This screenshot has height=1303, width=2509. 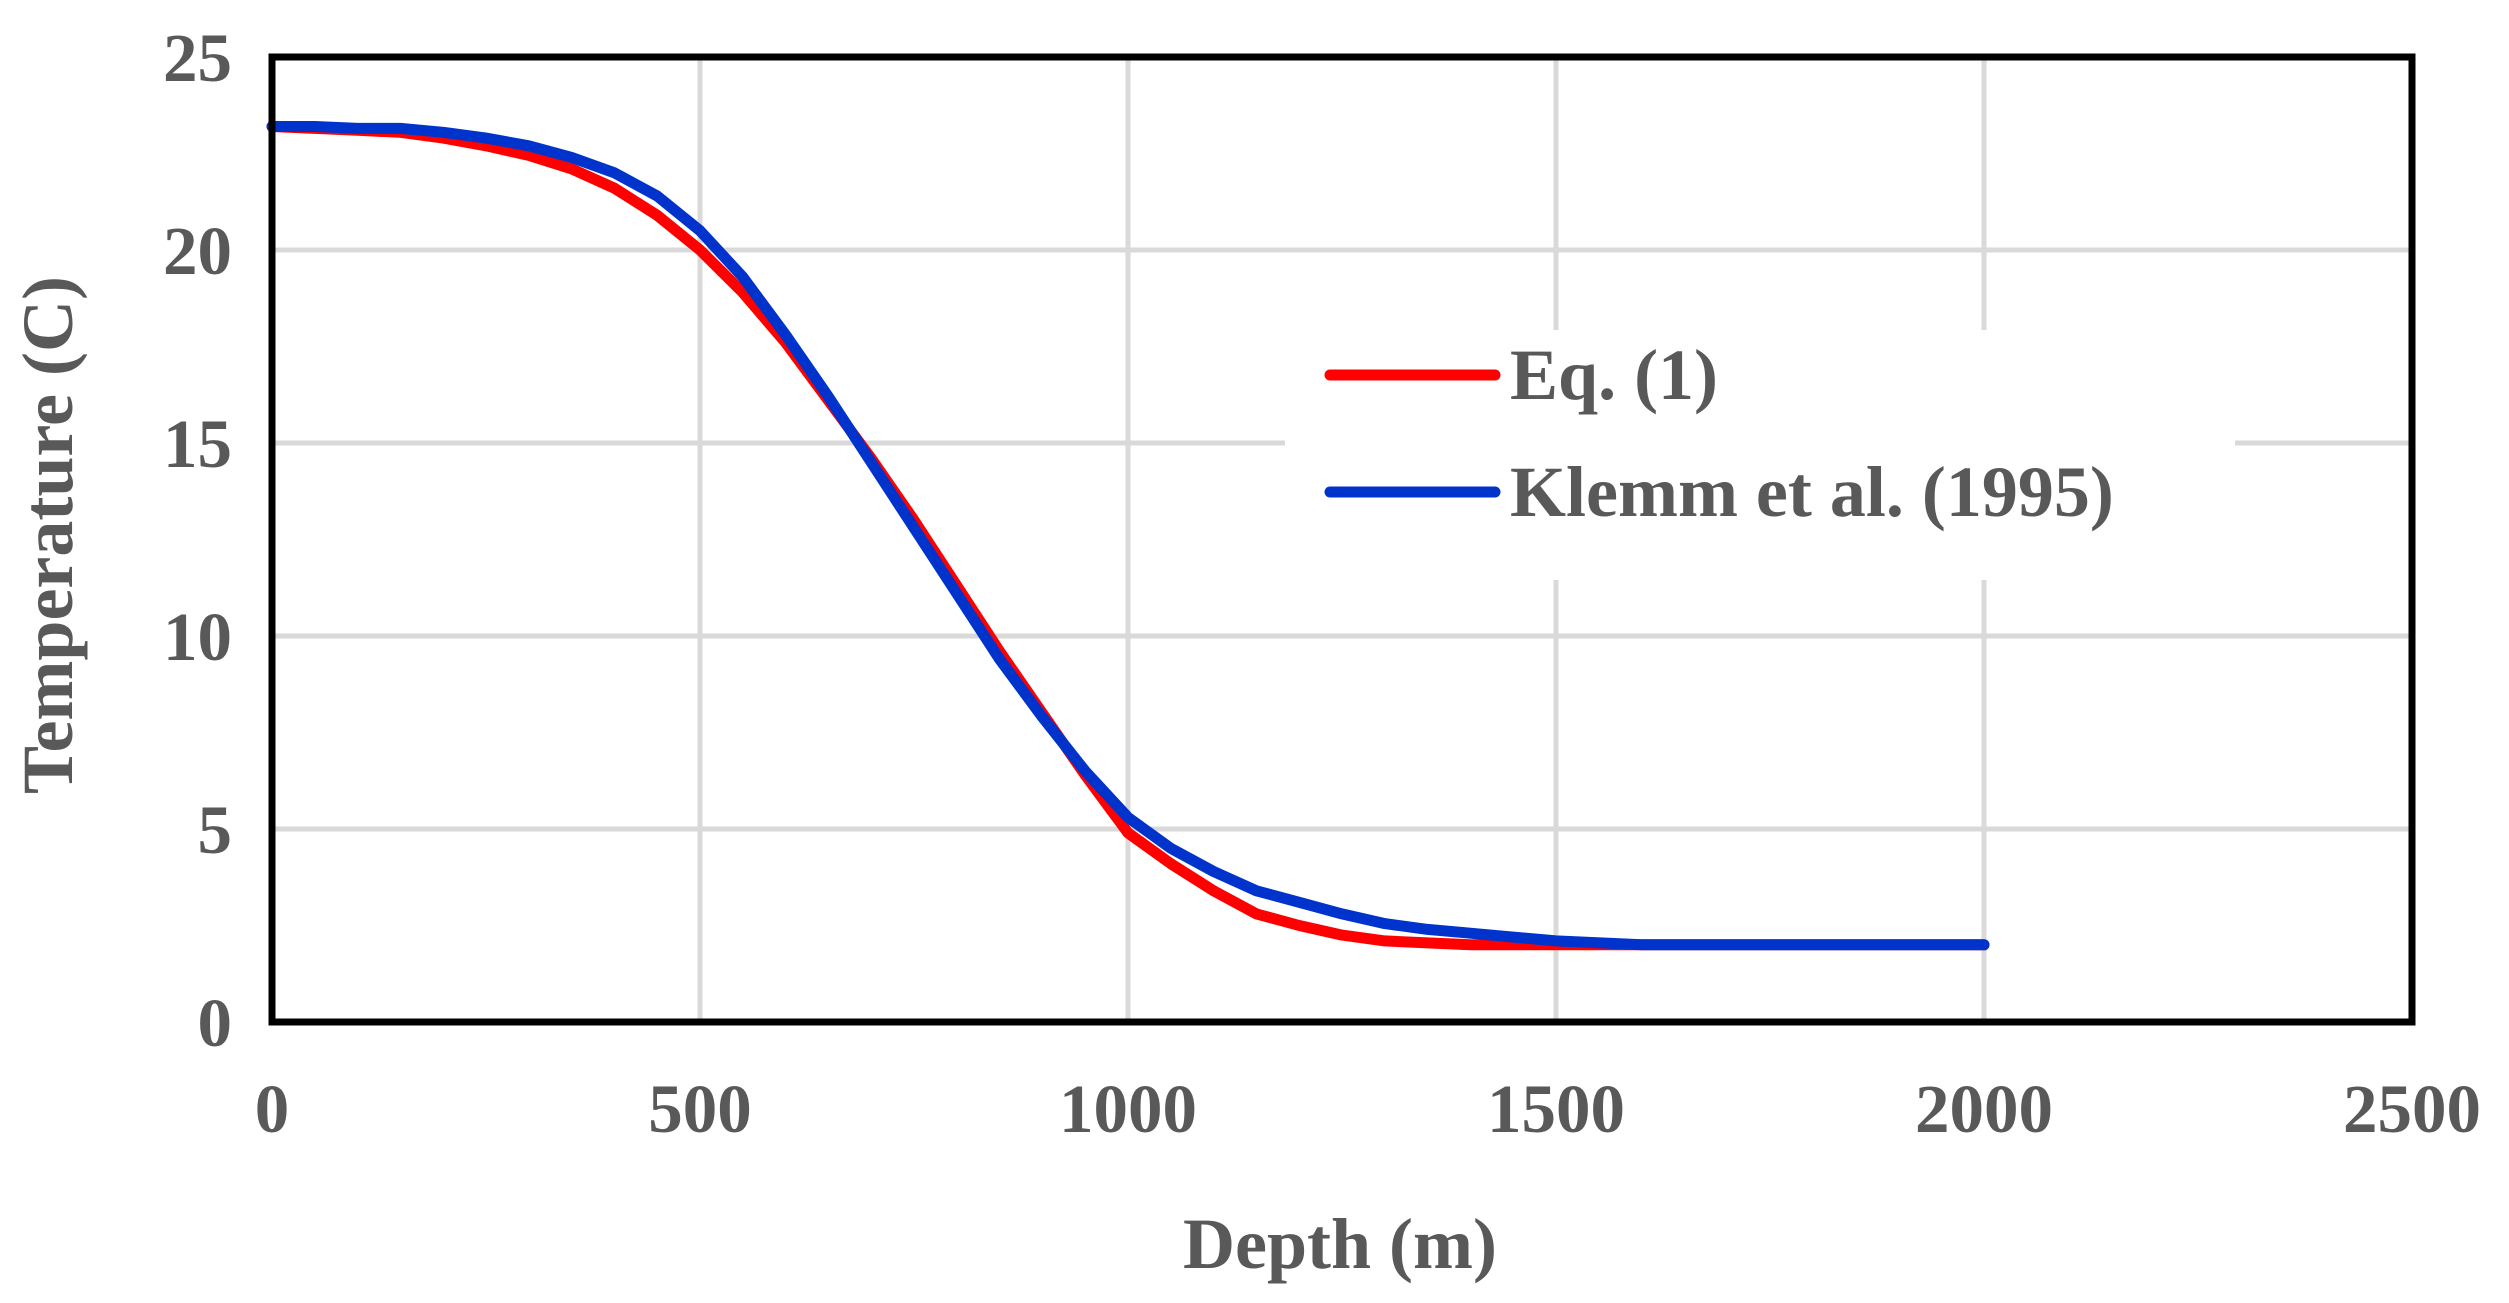 What do you see at coordinates (2412, 1109) in the screenshot?
I see `x-tick-label: 2500` at bounding box center [2412, 1109].